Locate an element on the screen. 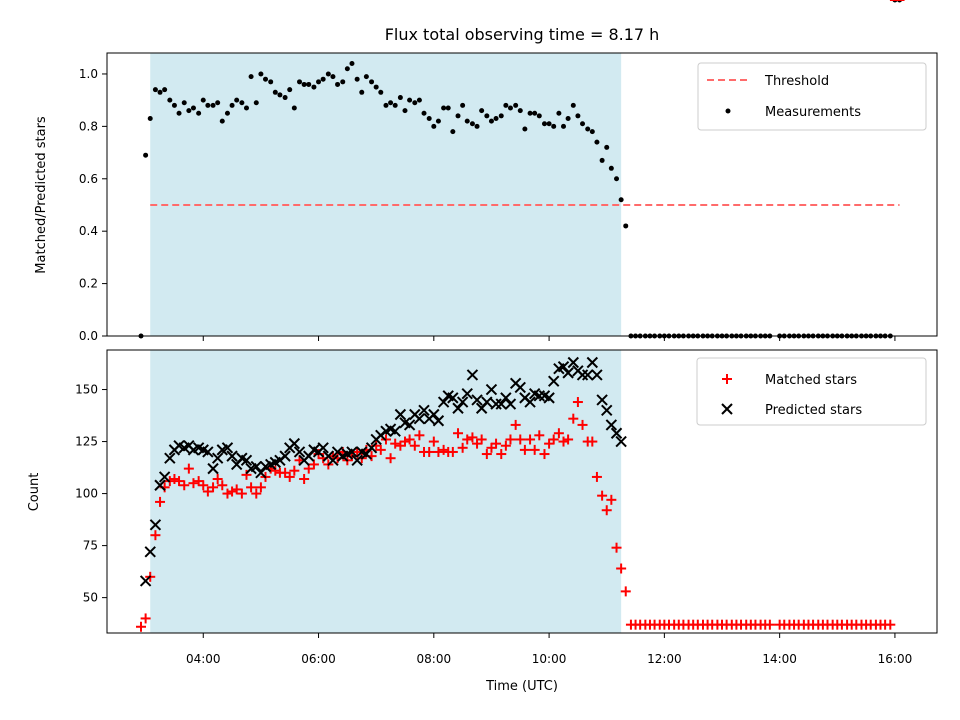 Image resolution: width=960 pixels, height=720 pixels. y-ticks-top: 0.0 0.2 0.4 0.6 0.8 1.0 is located at coordinates (93, 205).